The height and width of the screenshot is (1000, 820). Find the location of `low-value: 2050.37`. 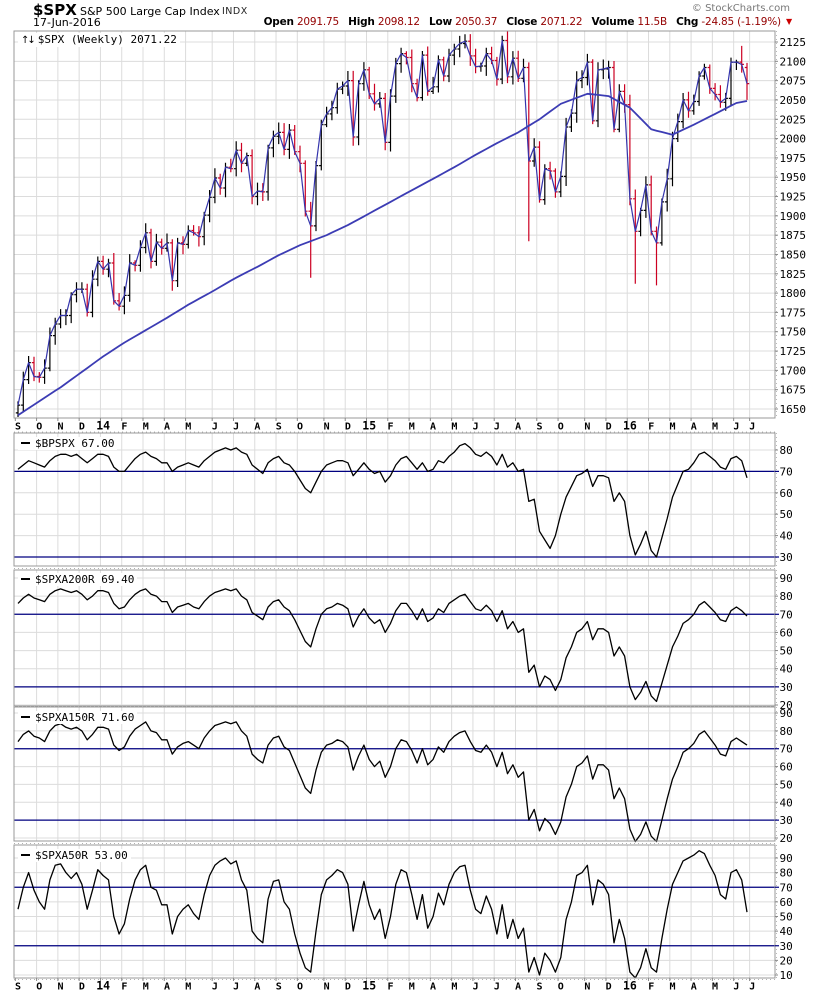

low-value: 2050.37 is located at coordinates (476, 22).